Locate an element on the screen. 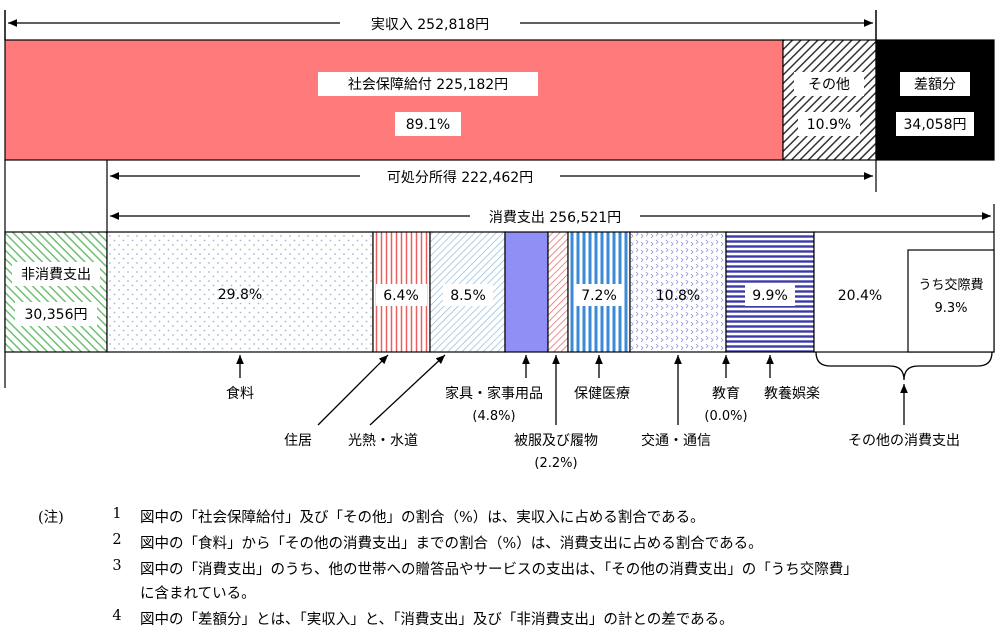 This screenshot has width=1000, height=635. income-other-label: その他 is located at coordinates (829, 85).